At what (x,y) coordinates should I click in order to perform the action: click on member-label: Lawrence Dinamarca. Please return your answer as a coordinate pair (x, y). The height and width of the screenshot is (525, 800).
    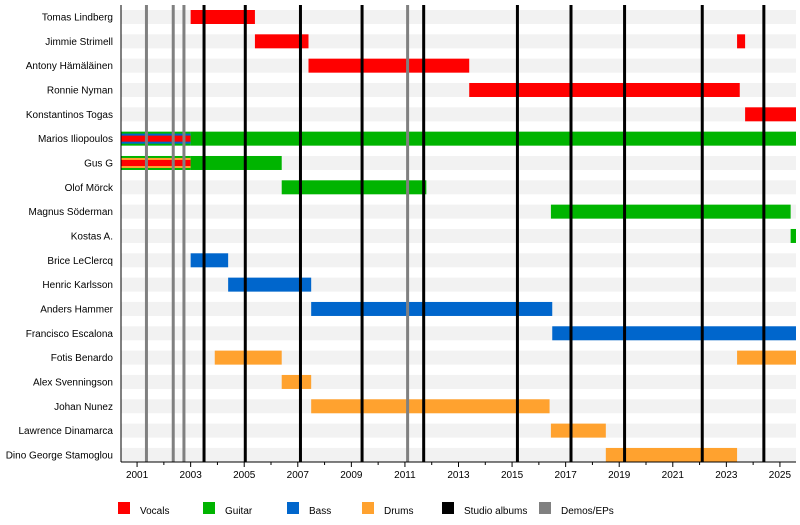
    Looking at the image, I should click on (66, 431).